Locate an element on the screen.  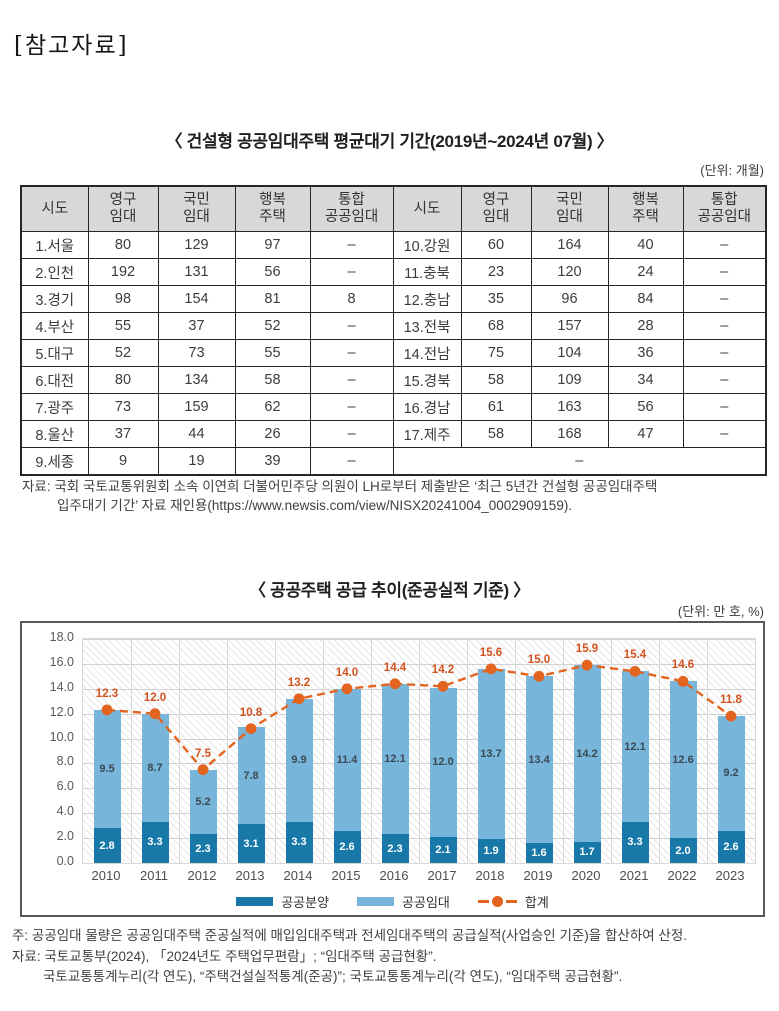
value-cell: 80 is located at coordinates (123, 245).